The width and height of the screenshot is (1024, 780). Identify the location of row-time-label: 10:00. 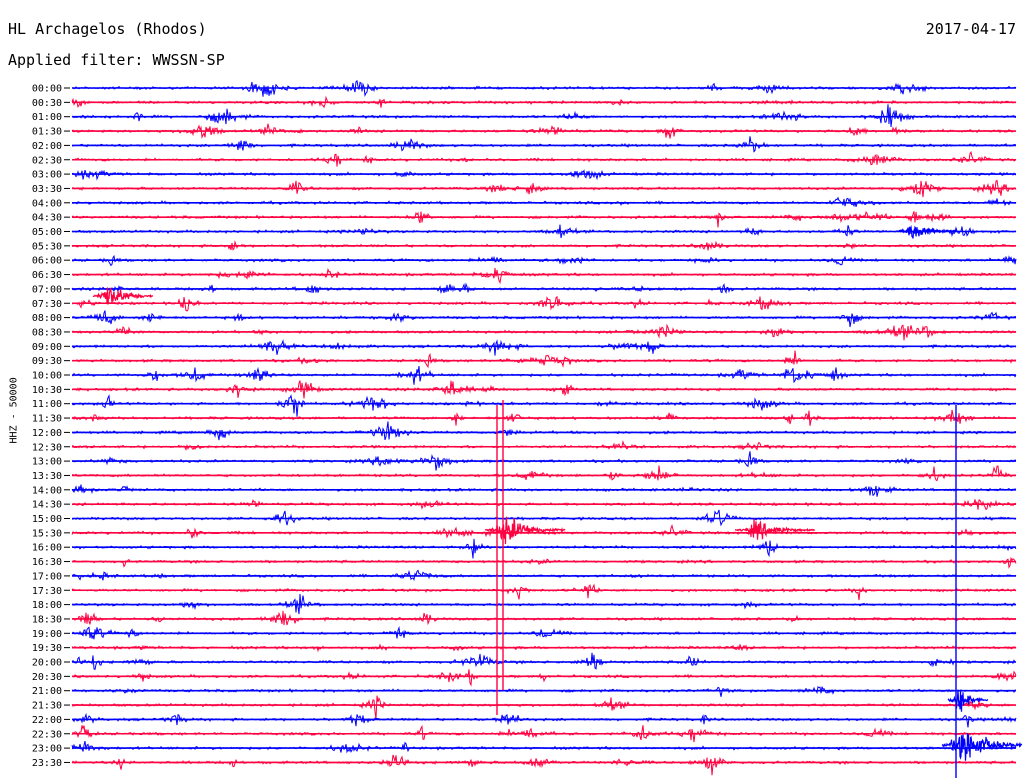
(47, 376).